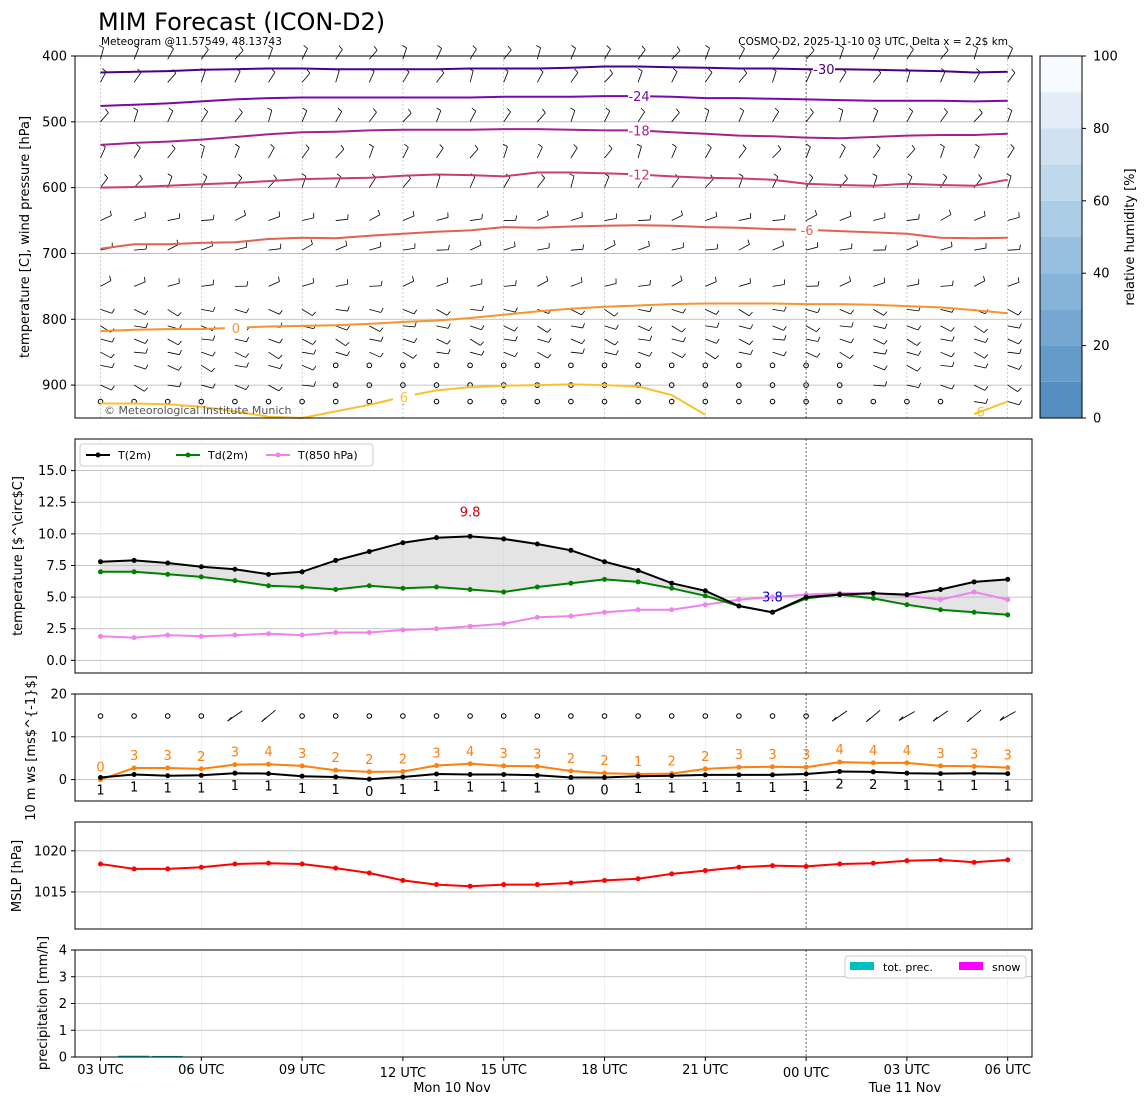  I want to click on isotherm-label-bg, so click(639, 130).